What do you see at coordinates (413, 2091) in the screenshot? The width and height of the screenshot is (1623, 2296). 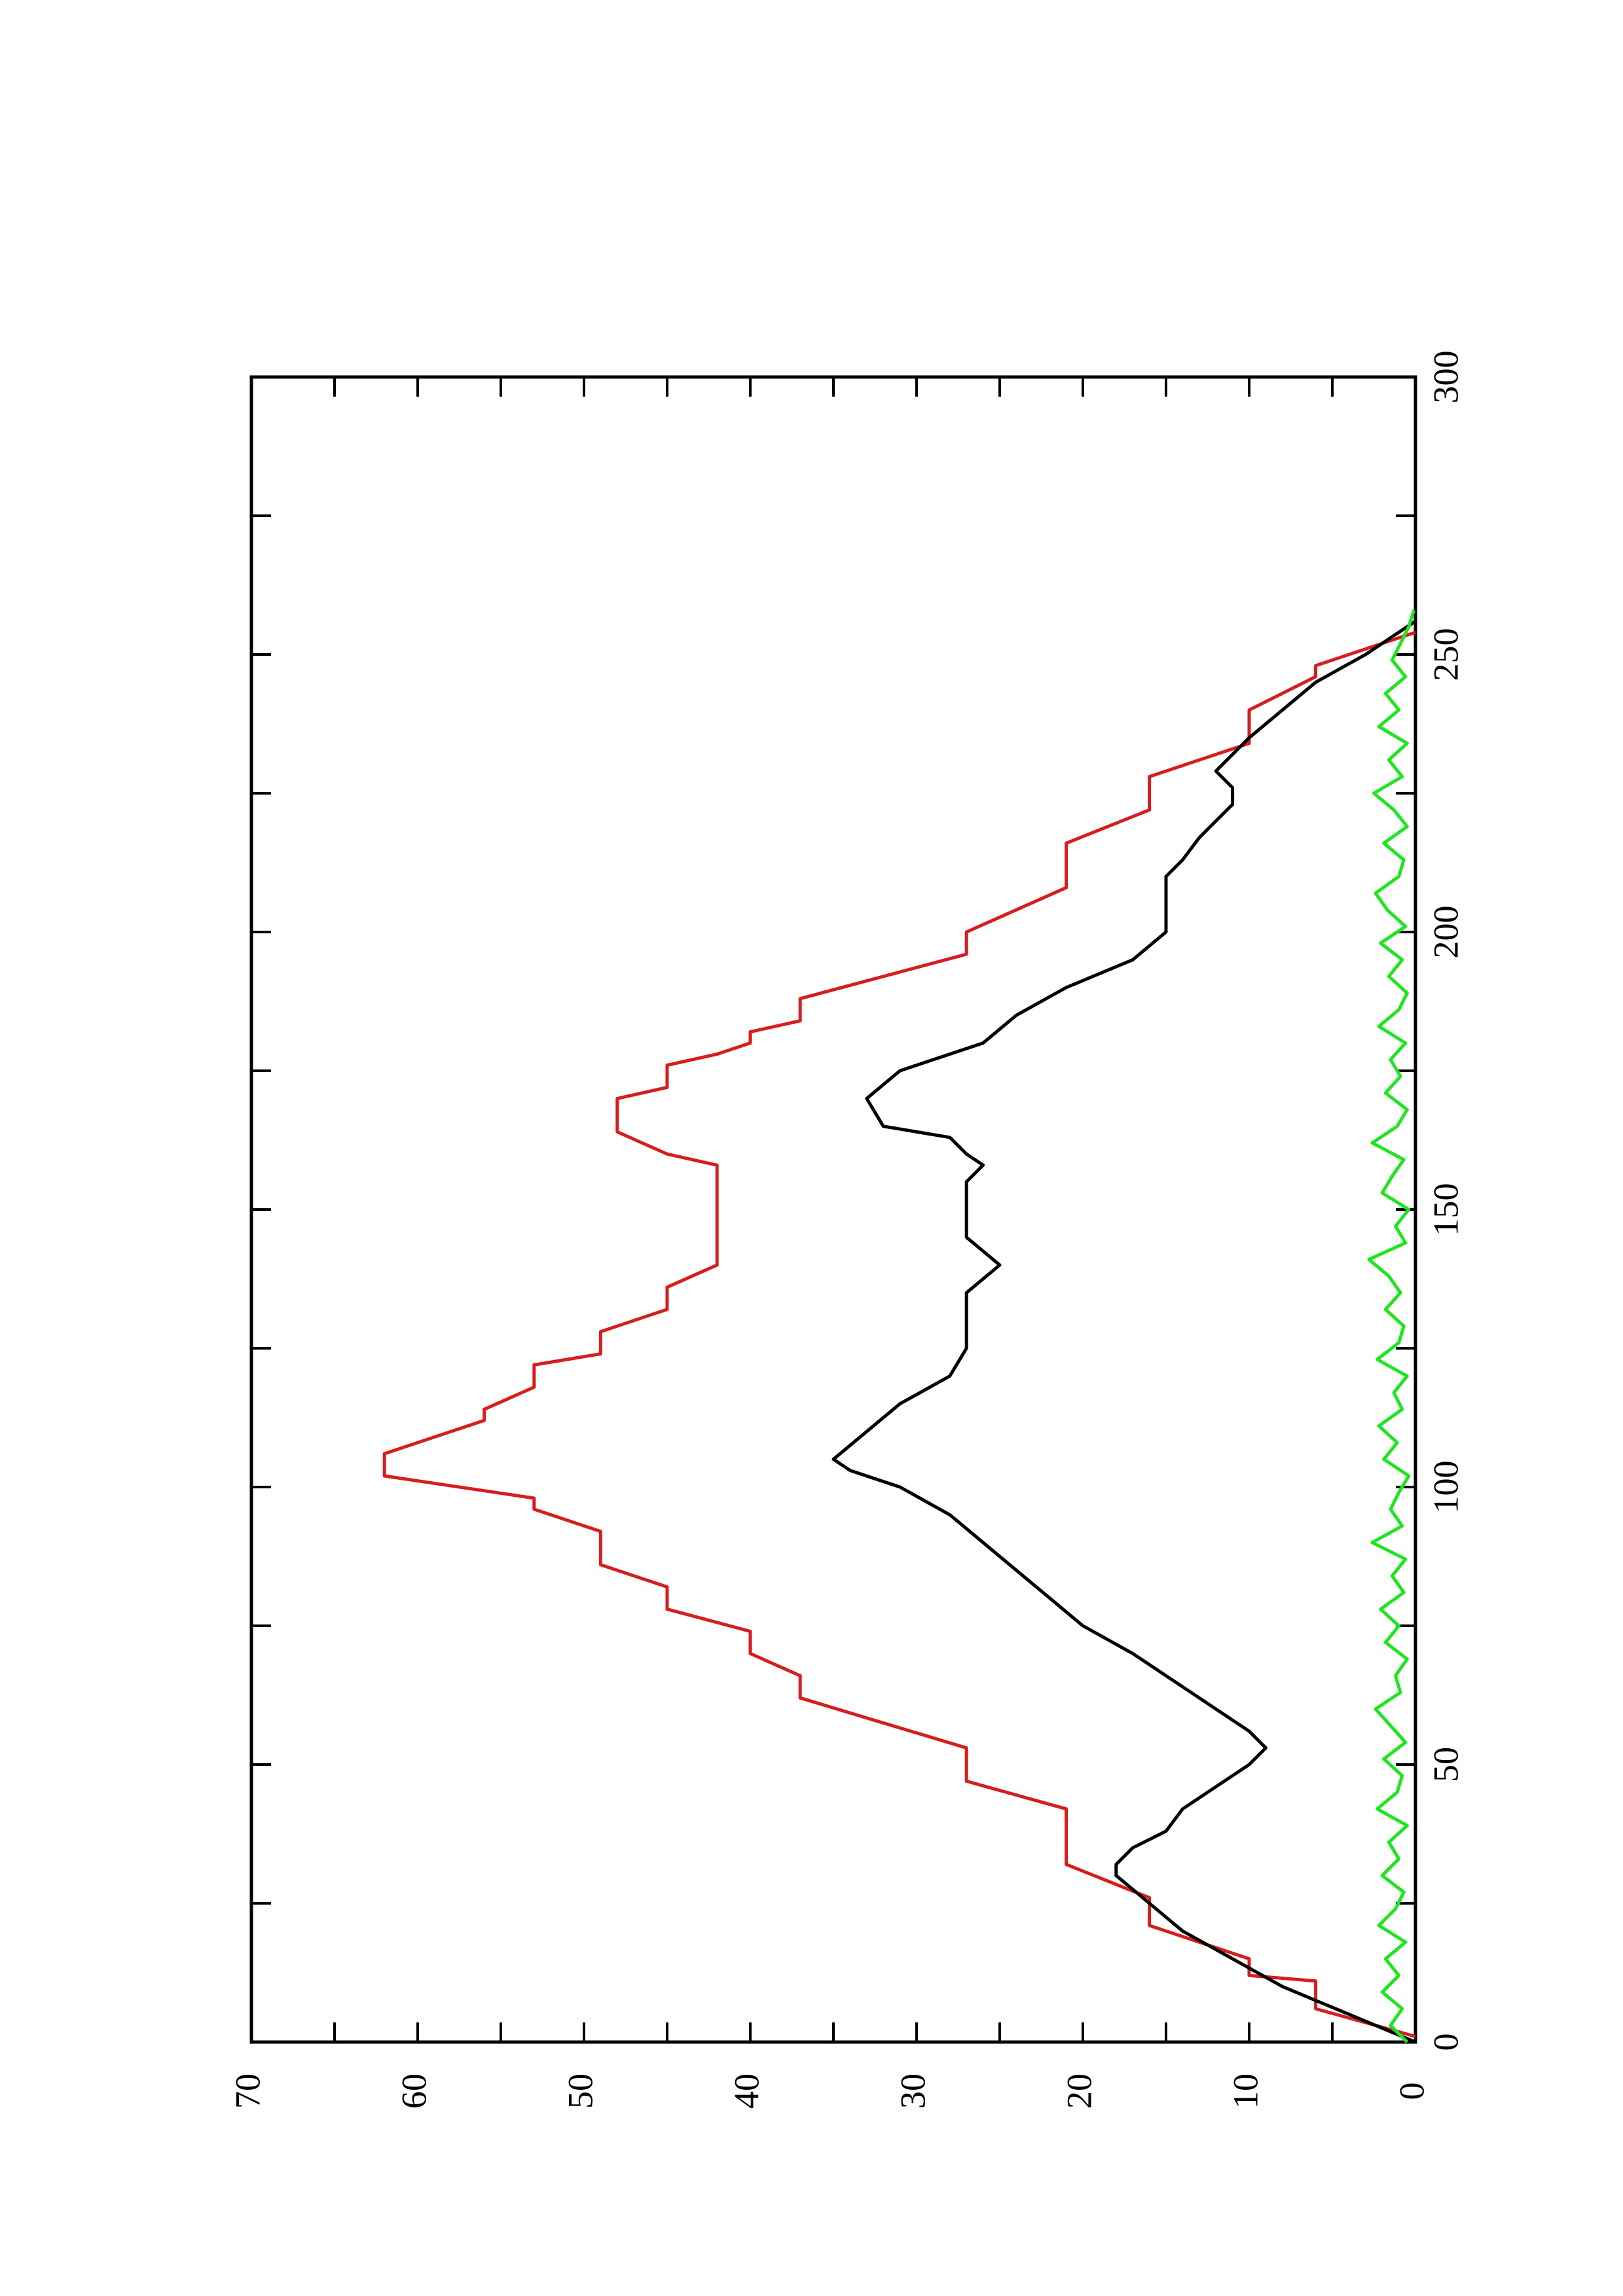 I see `y-tick-label: 60` at bounding box center [413, 2091].